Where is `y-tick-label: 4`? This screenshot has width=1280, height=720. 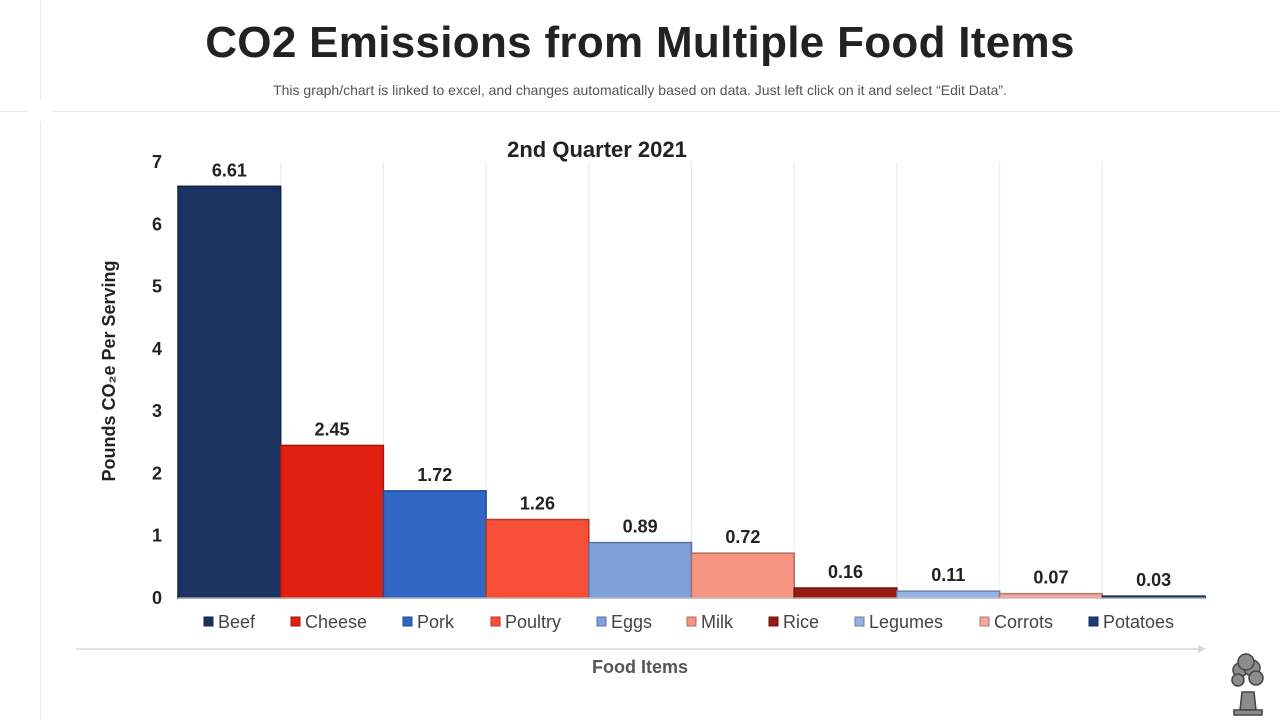
y-tick-label: 4 is located at coordinates (157, 349).